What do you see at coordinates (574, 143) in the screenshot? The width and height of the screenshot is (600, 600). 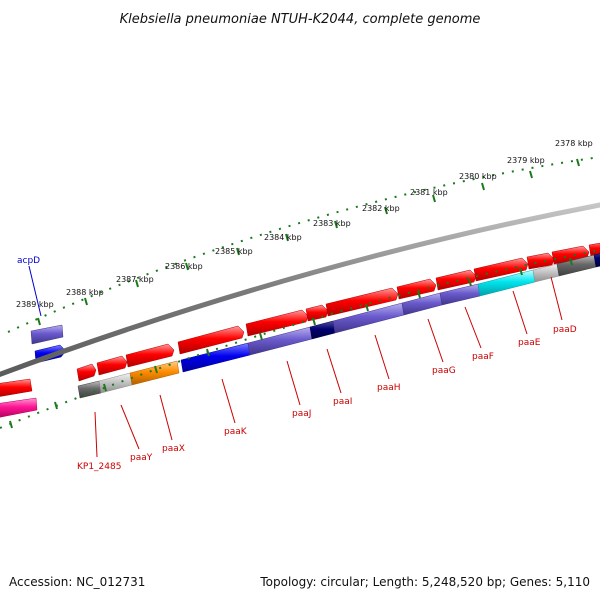 I see `tick-label: 2378 kbp` at bounding box center [574, 143].